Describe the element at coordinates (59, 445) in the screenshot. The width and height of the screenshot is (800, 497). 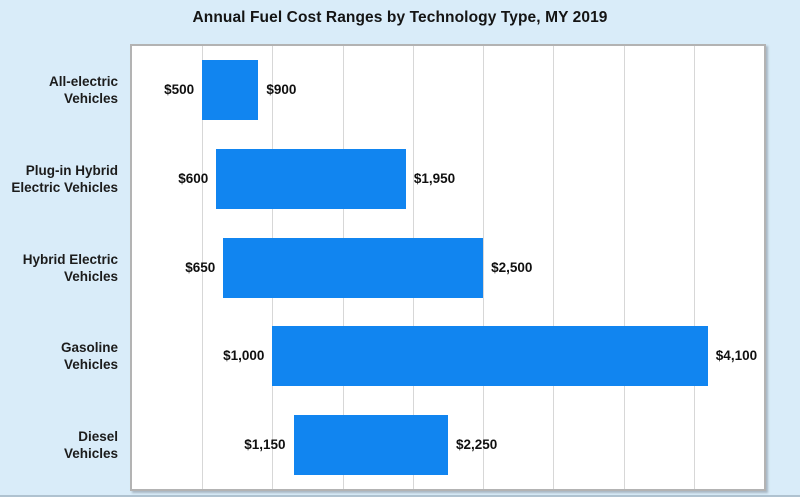
I see `category-label-diesel-vehicles: Diesel Vehicles` at that location.